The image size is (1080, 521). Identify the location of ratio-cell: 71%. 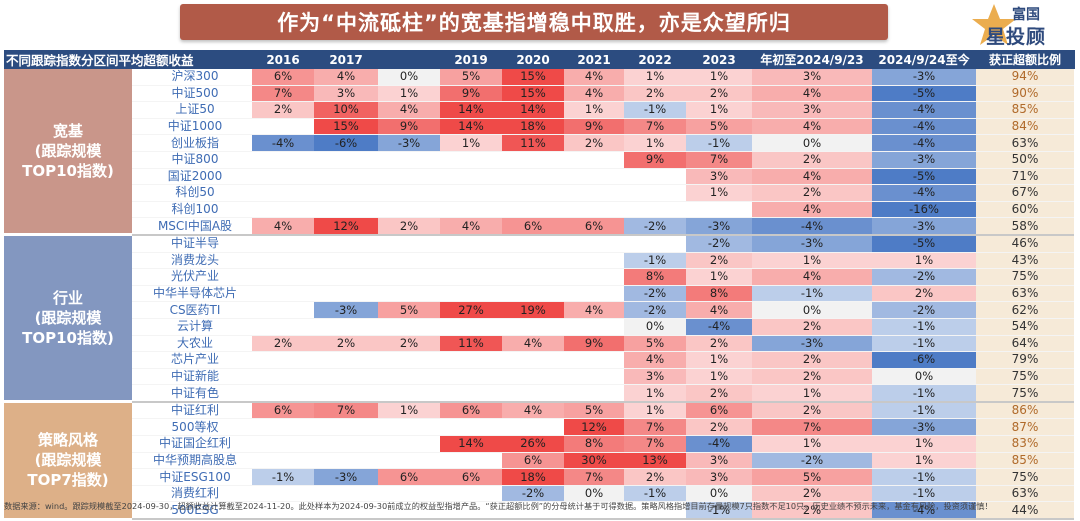
(1025, 177).